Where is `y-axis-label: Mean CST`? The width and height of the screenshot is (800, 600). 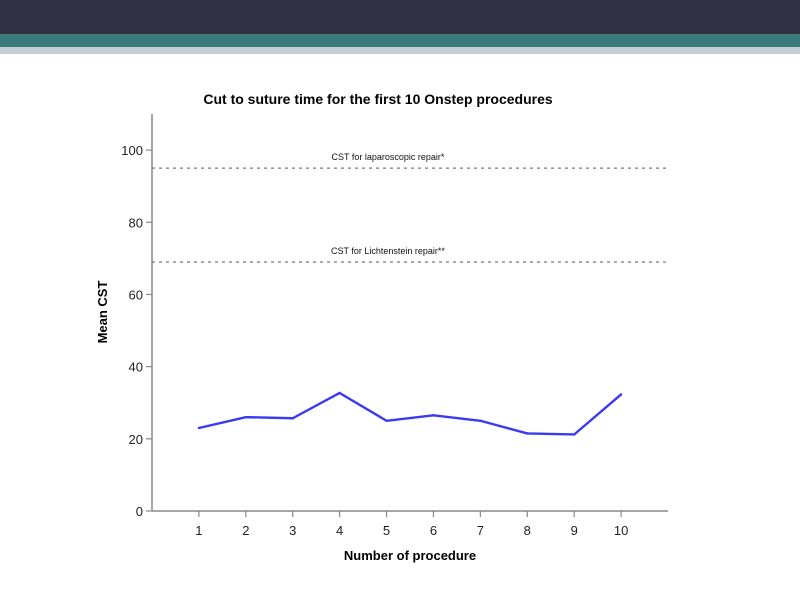 y-axis-label: Mean CST is located at coordinates (102, 312).